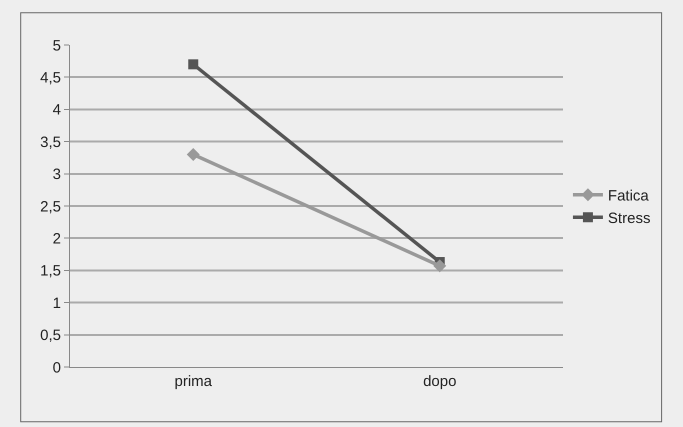  I want to click on y-tick-label: 1,5, so click(50, 271).